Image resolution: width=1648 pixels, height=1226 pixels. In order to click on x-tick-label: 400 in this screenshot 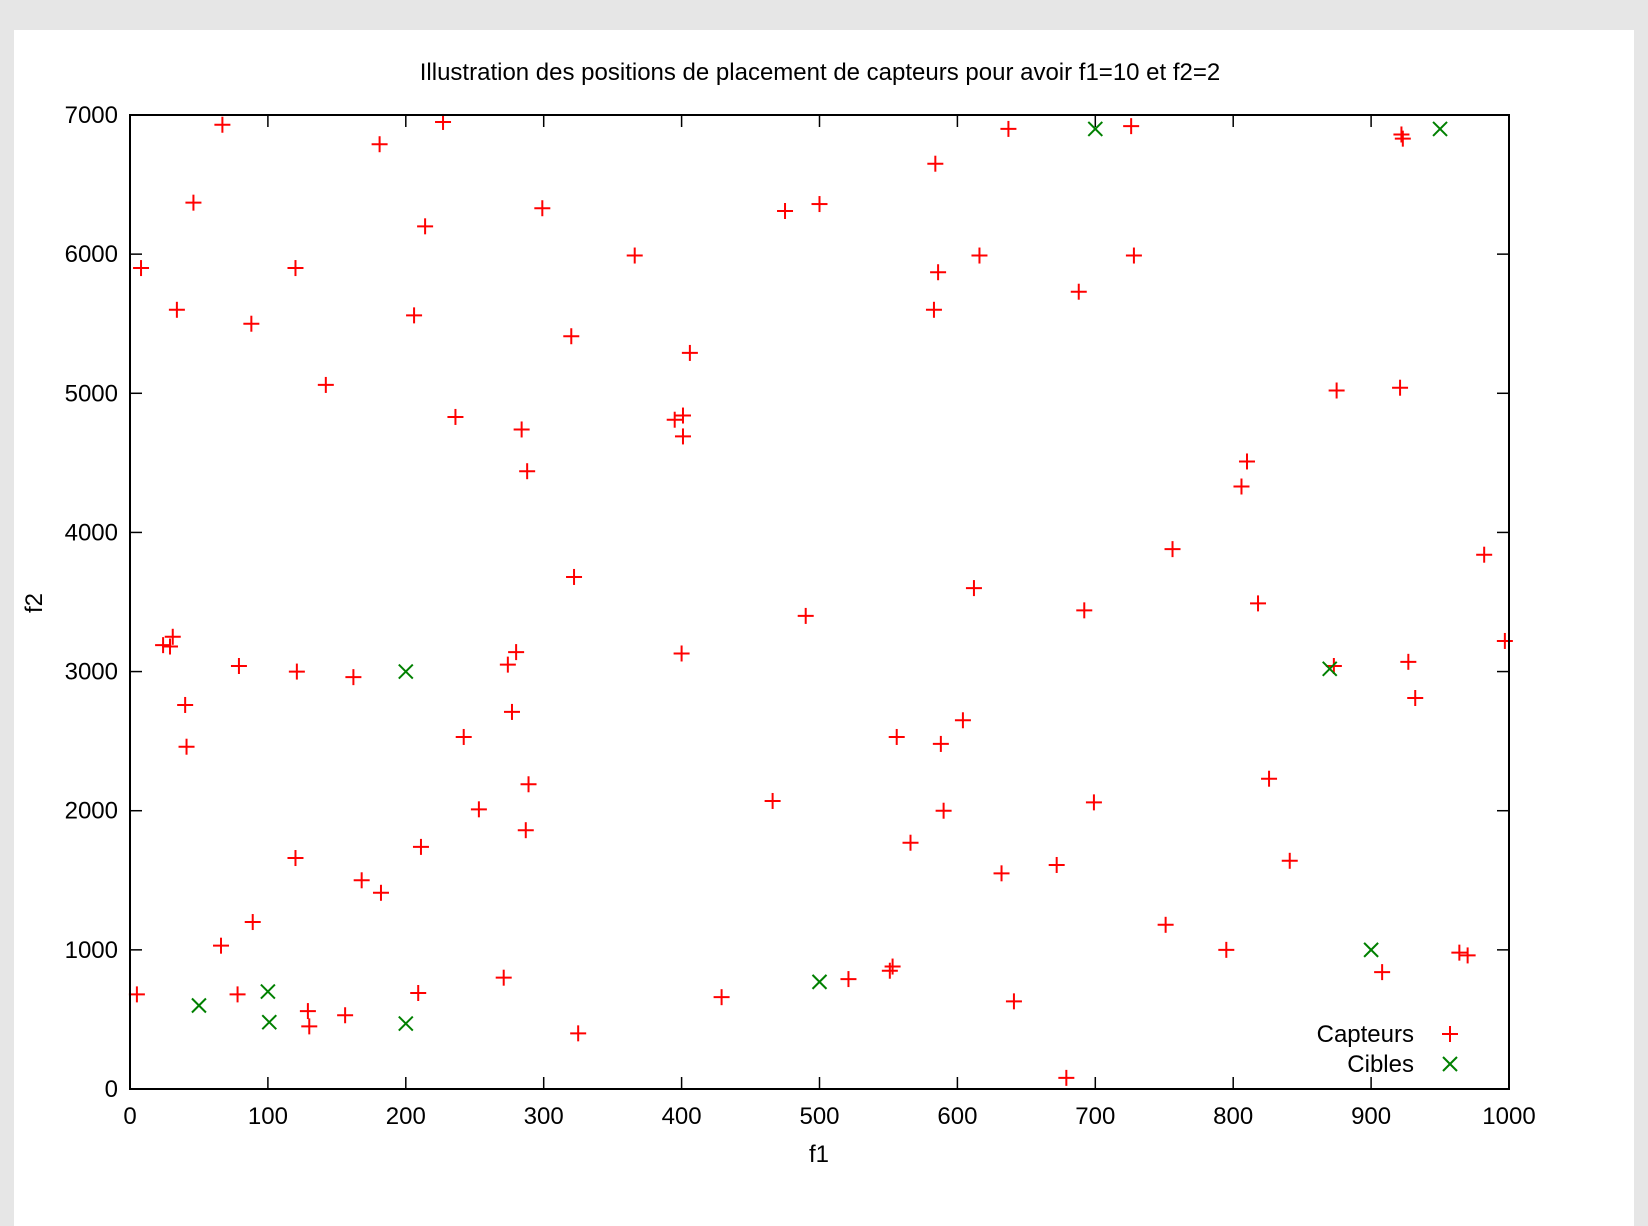, I will do `click(682, 1116)`.